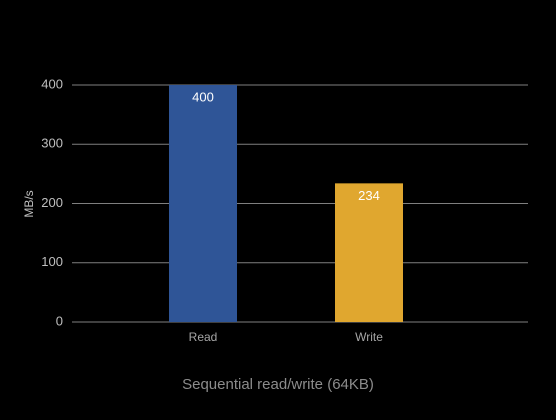 The height and width of the screenshot is (420, 556). What do you see at coordinates (52, 202) in the screenshot?
I see `y-tick-label: 200` at bounding box center [52, 202].